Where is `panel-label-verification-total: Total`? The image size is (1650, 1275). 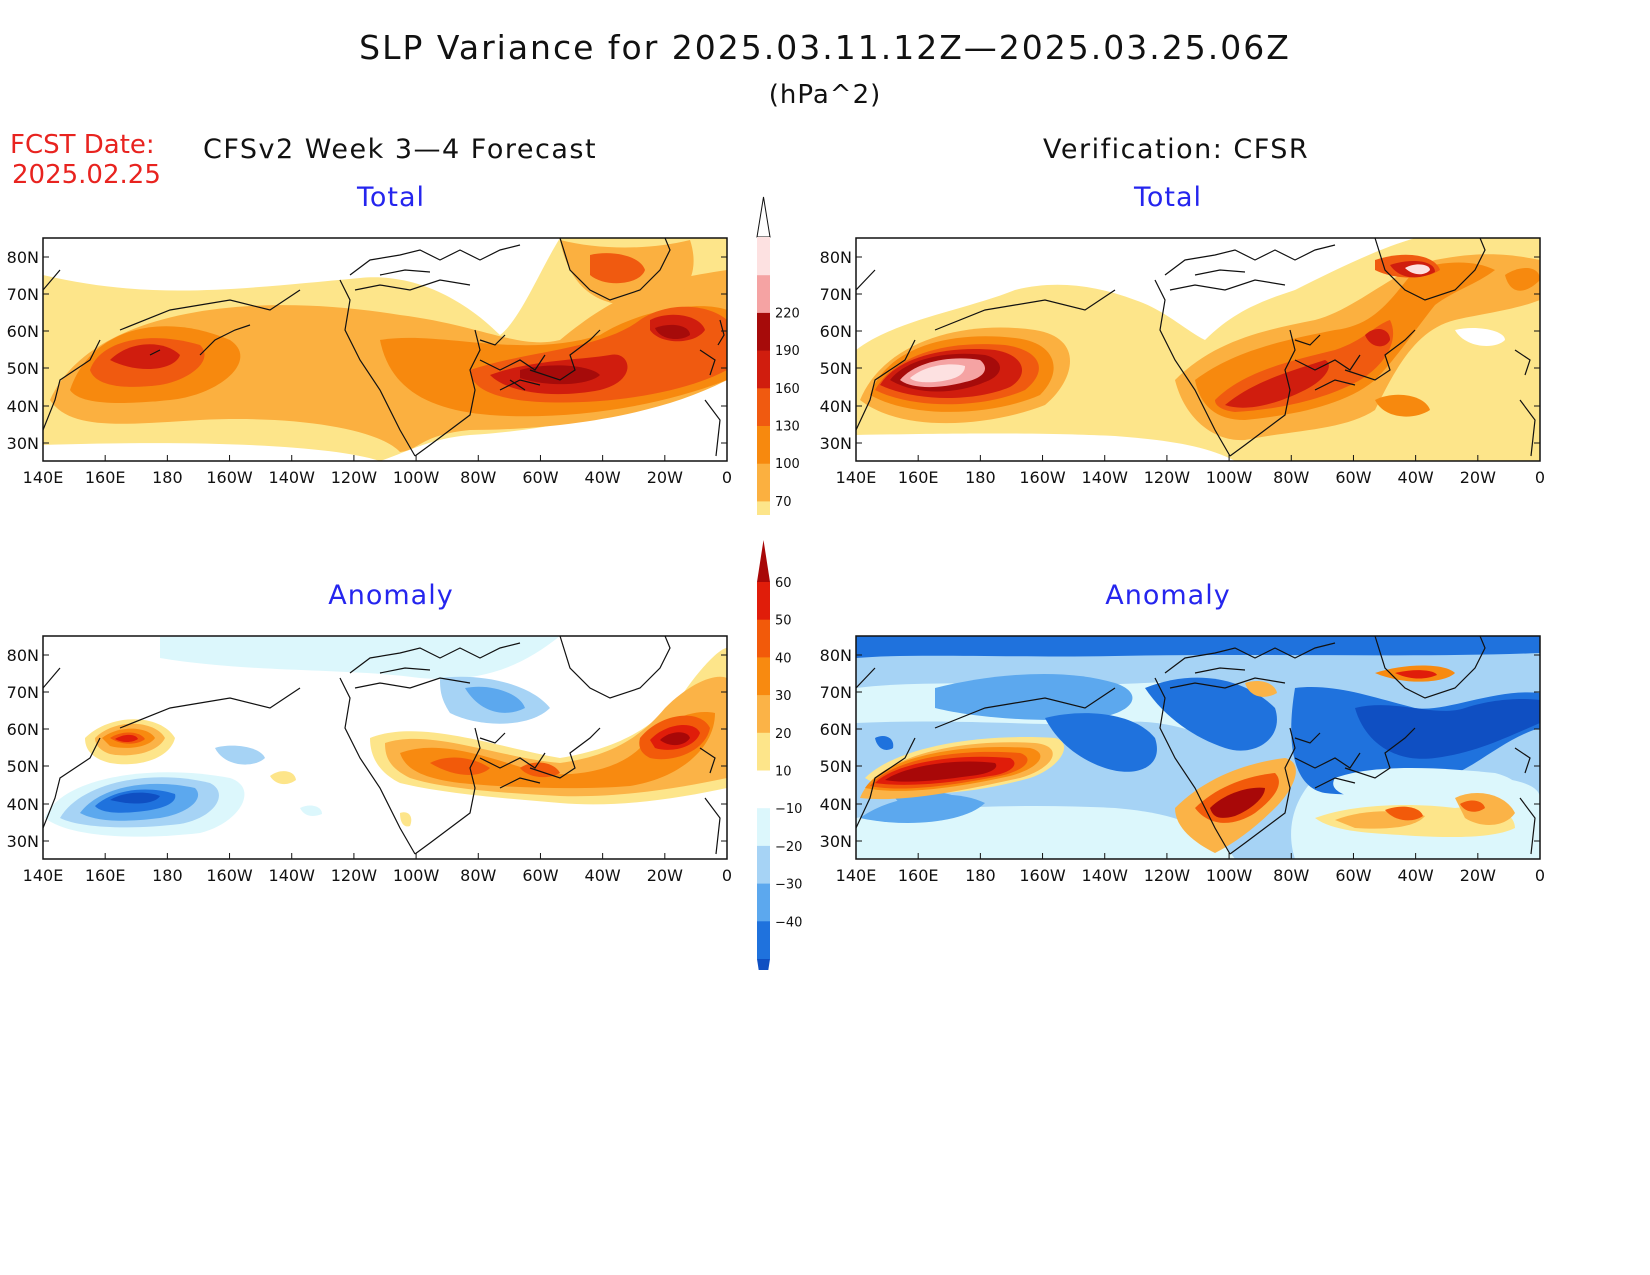 panel-label-verification-total: Total is located at coordinates (1168, 197).